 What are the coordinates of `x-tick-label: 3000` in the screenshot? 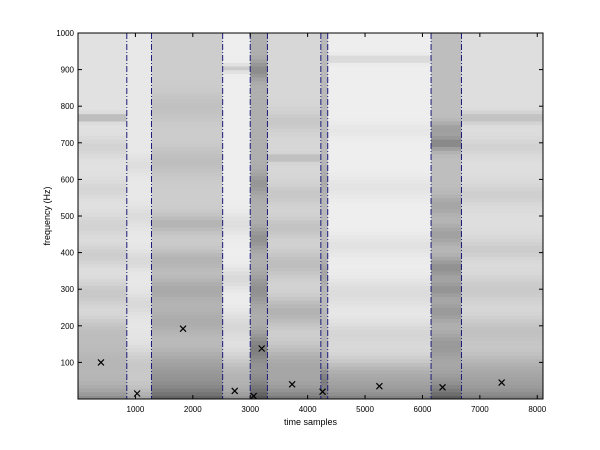 It's located at (250, 409).